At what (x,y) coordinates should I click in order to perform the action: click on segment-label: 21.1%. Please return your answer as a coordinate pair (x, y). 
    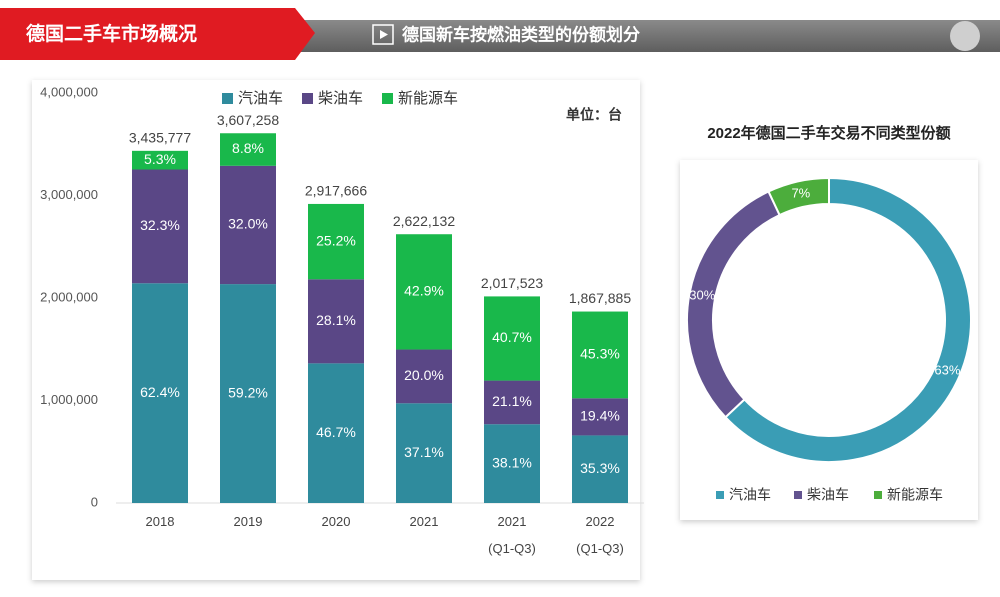
    Looking at the image, I should click on (512, 401).